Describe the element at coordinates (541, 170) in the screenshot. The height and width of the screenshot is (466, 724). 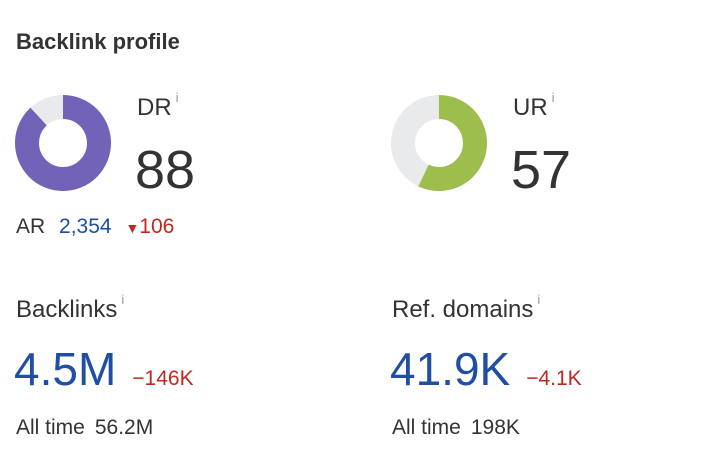
I see `ur-value: 57` at that location.